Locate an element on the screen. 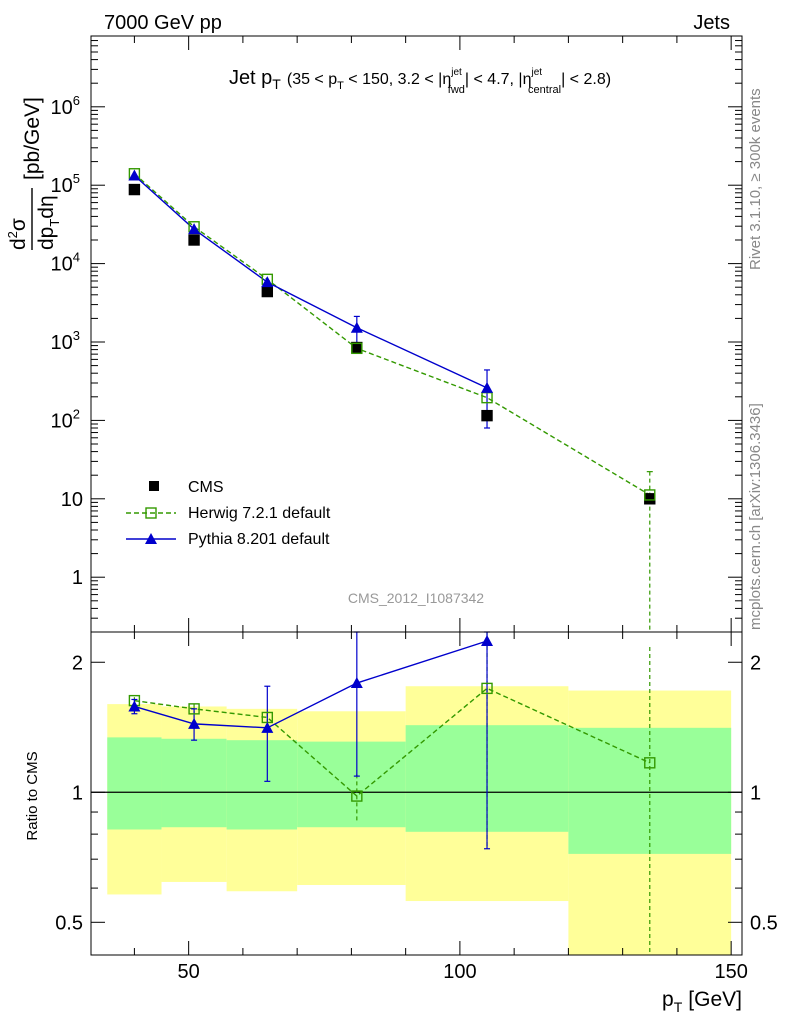  svg-text: d2σ is located at coordinates (17, 234).